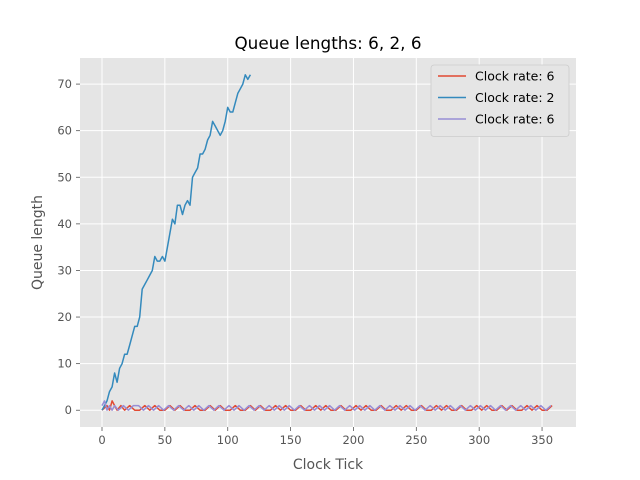  What do you see at coordinates (479, 440) in the screenshot?
I see `x-tick-label: 300` at bounding box center [479, 440].